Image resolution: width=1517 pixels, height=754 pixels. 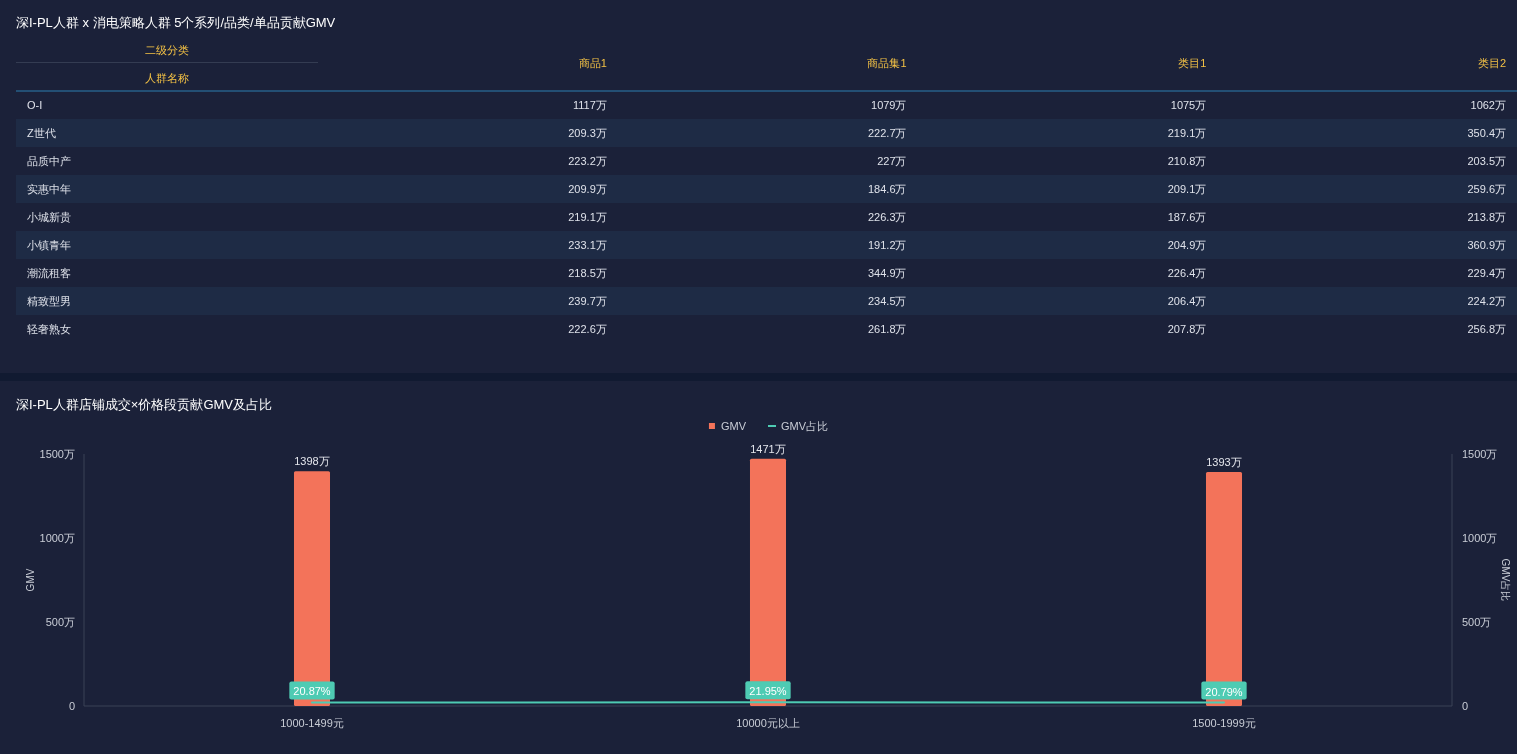 What do you see at coordinates (768, 448) in the screenshot?
I see `data-label: 1471万` at bounding box center [768, 448].